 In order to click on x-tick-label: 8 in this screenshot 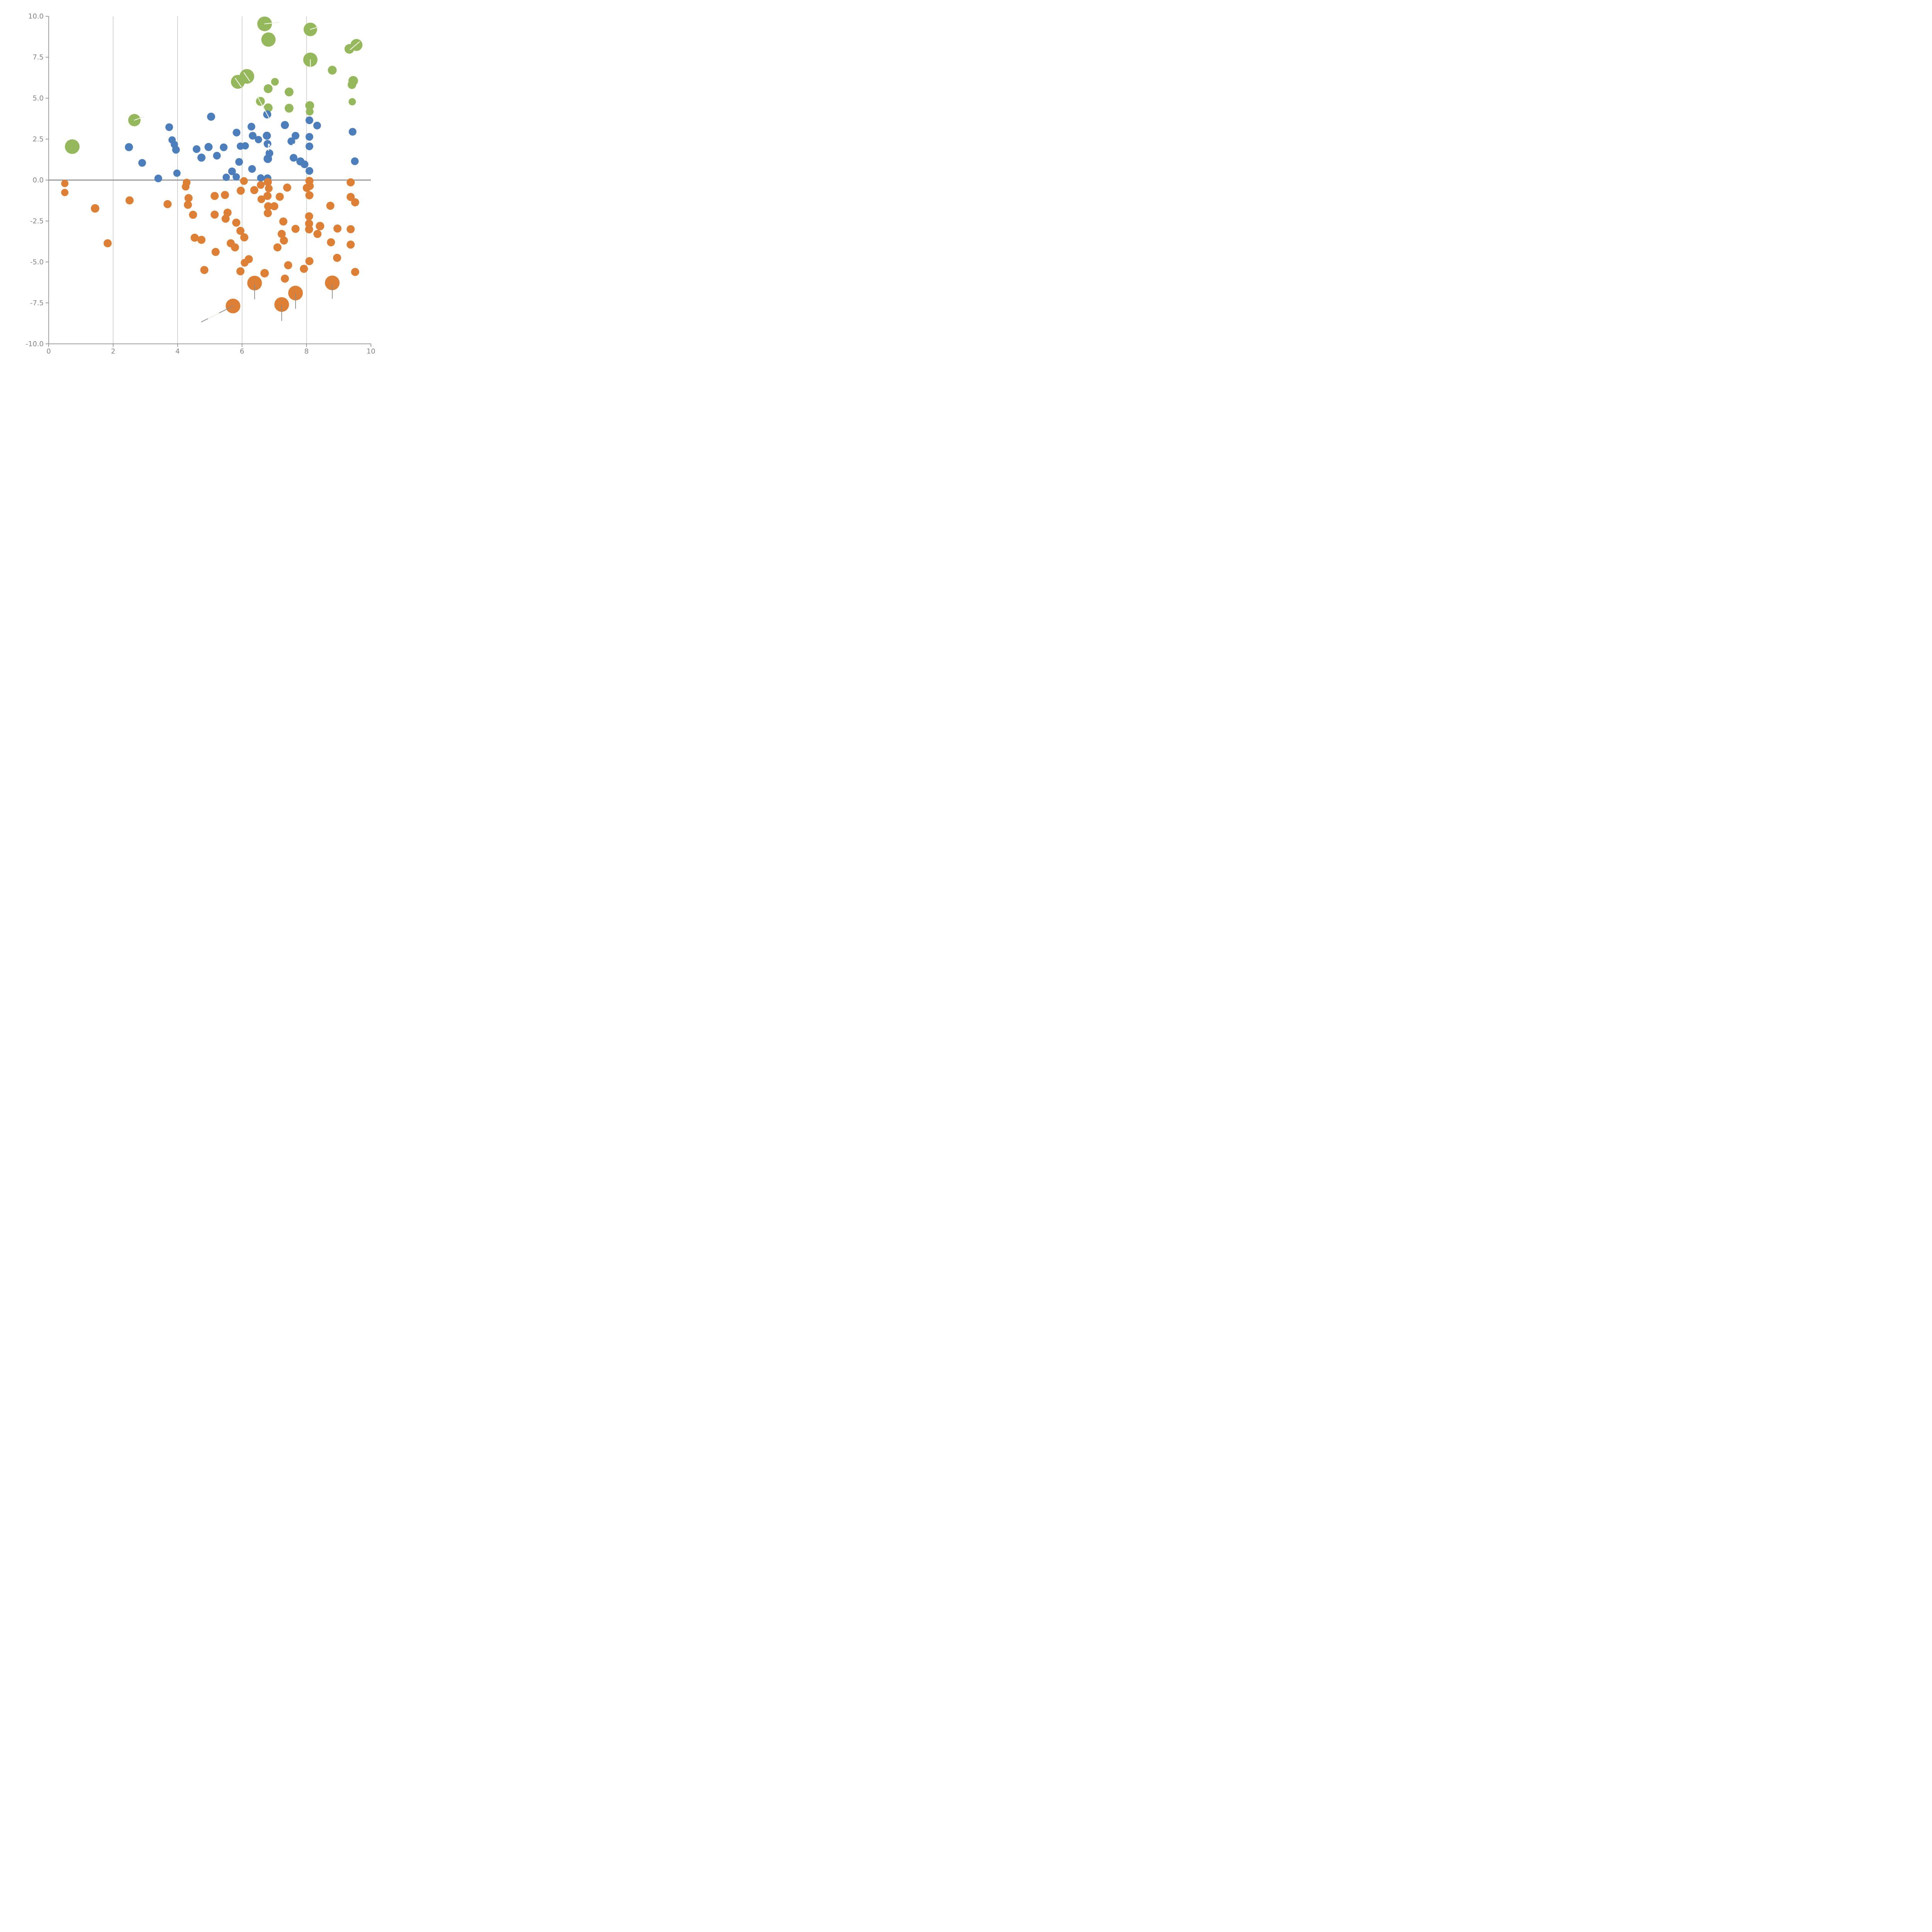, I will do `click(306, 351)`.